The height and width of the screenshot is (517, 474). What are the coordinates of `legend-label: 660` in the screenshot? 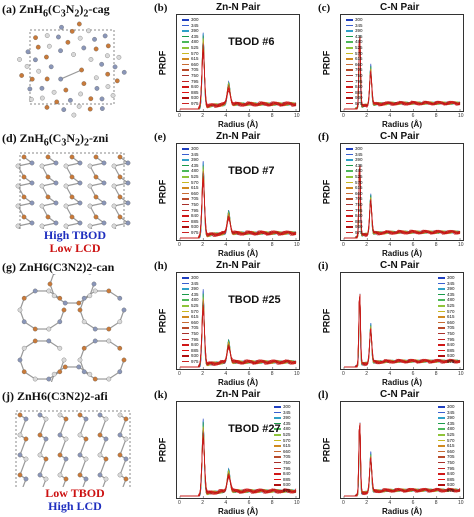 It's located at (451, 451).